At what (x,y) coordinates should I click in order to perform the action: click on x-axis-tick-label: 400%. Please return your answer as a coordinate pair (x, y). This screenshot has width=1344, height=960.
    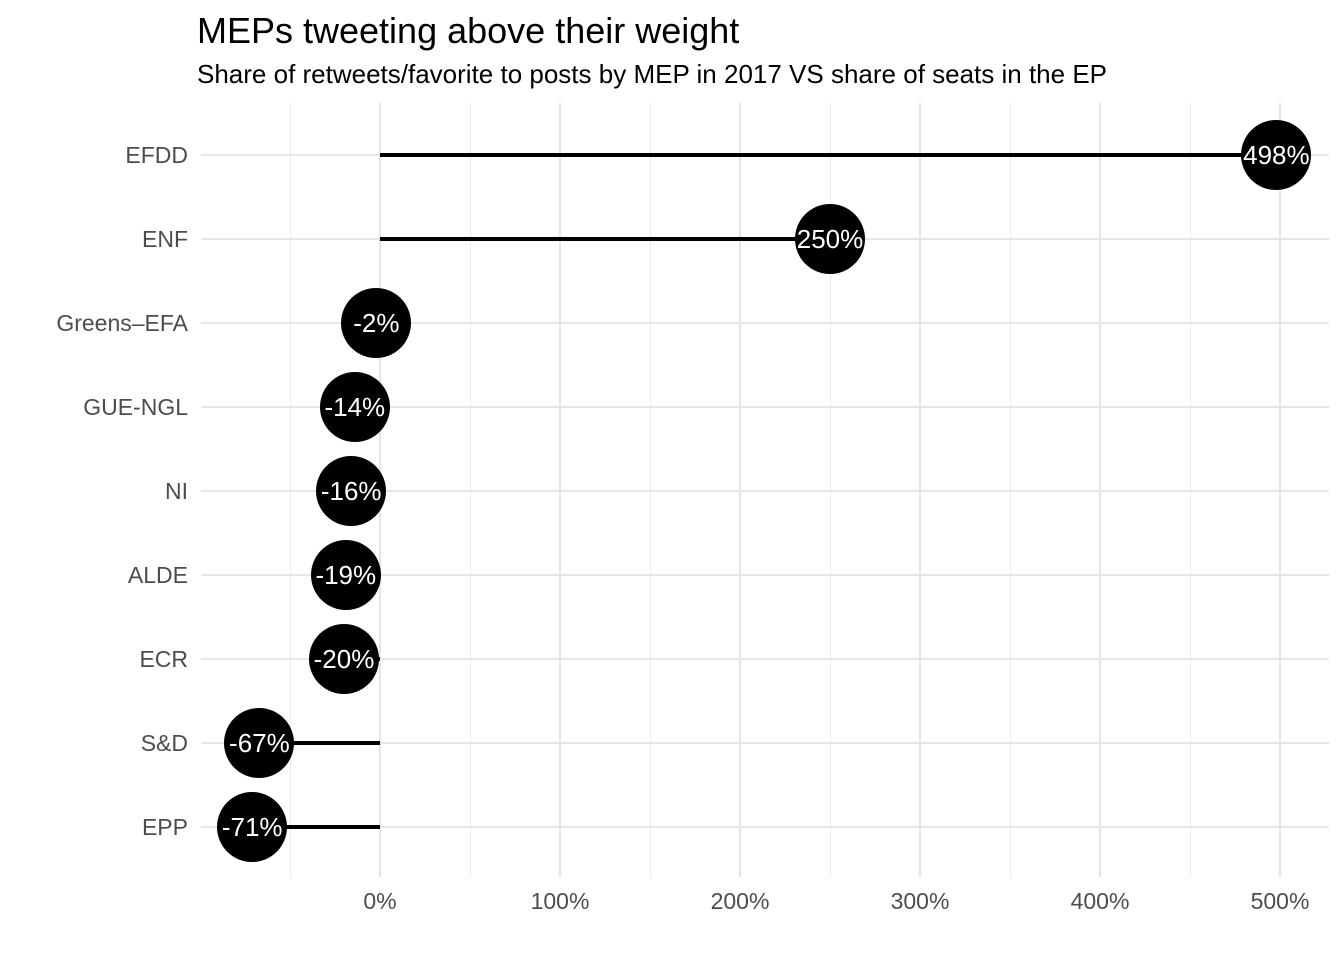
    Looking at the image, I should click on (1100, 901).